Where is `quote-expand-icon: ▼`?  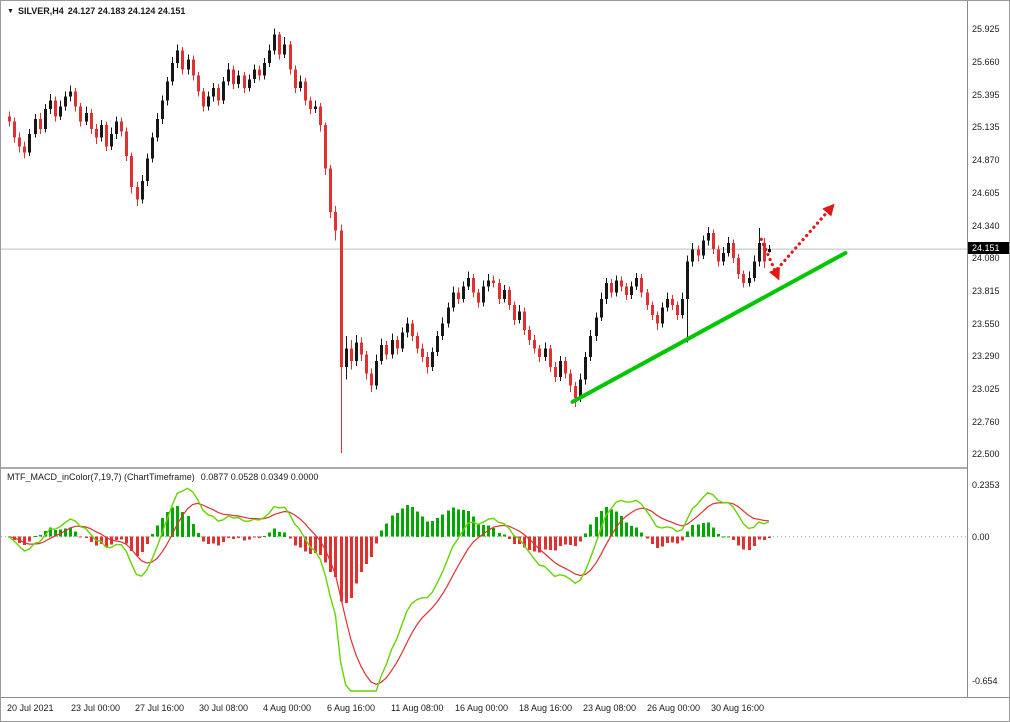
quote-expand-icon: ▼ is located at coordinates (10, 11).